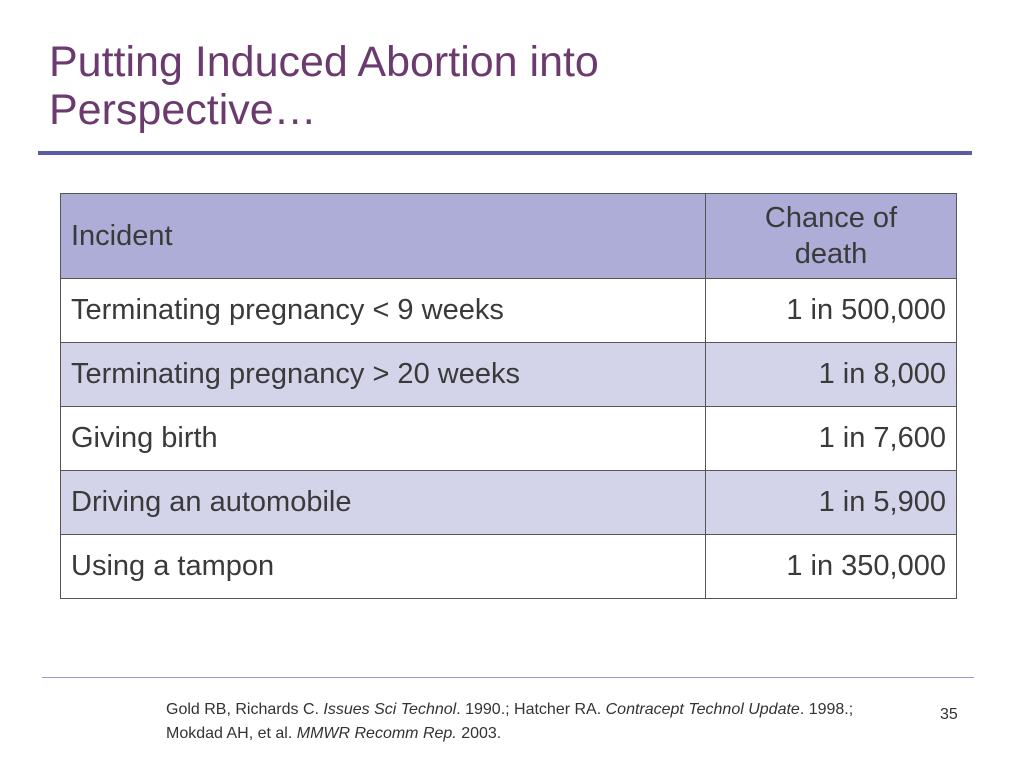 This screenshot has width=1024, height=768. I want to click on title-divider, so click(505, 153).